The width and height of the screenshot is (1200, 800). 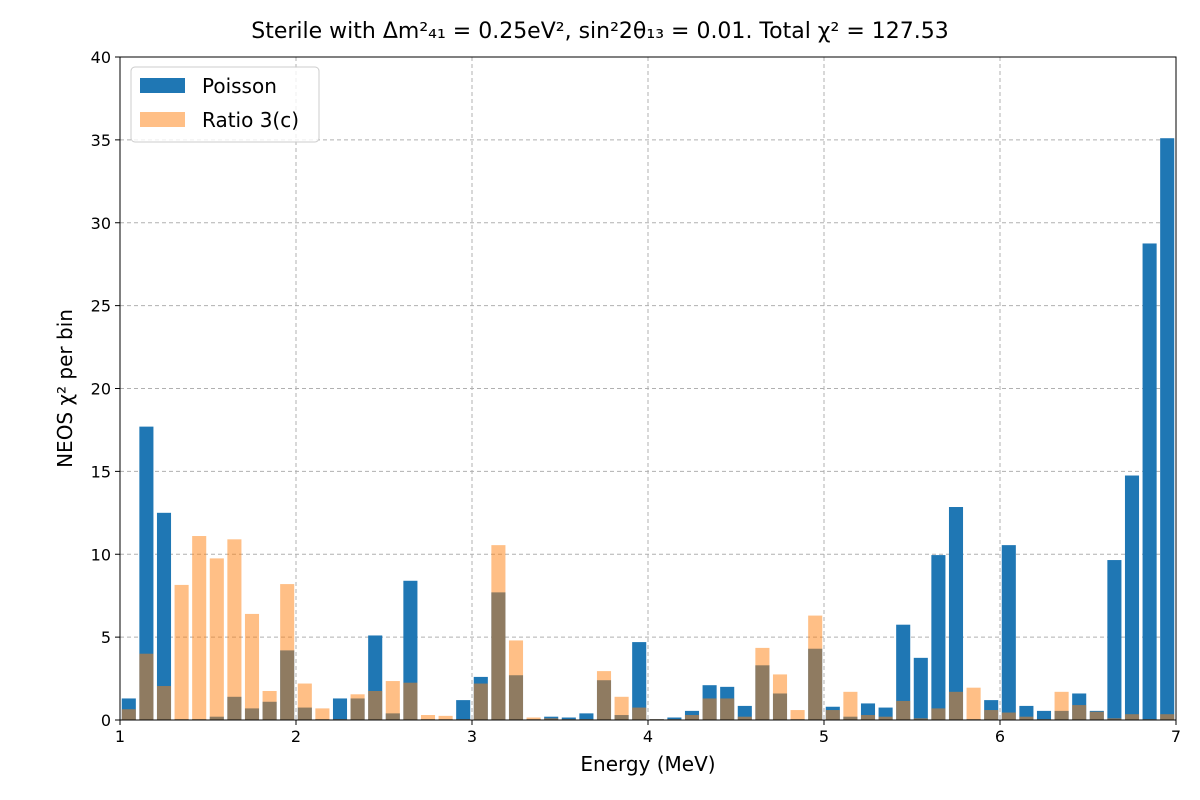 I want to click on y-tick-label: 15, so click(x=101, y=471).